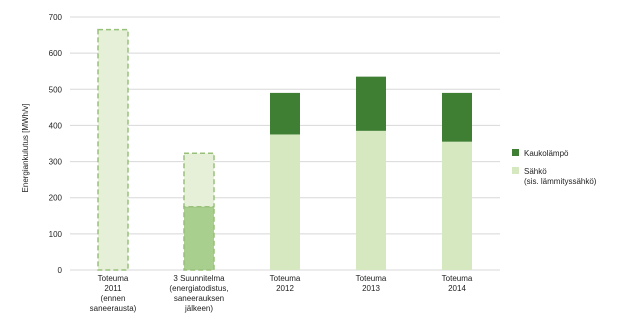  I want to click on y-axis-label: Energiankulutus [MWh/v], so click(25, 148).